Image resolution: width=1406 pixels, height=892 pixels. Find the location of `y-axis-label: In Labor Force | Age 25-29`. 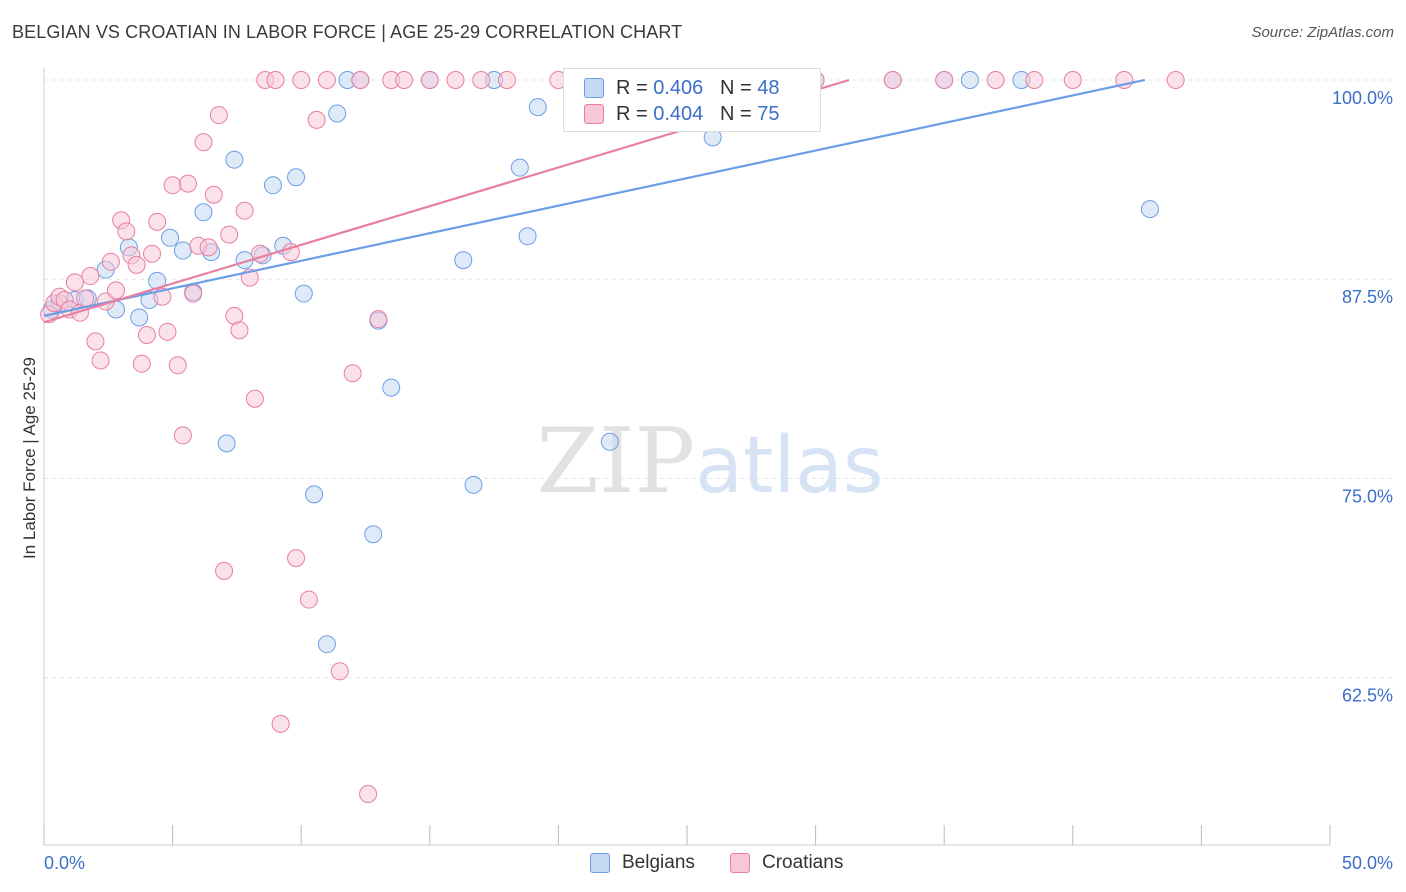

y-axis-label: In Labor Force | Age 25-29 is located at coordinates (29, 458).